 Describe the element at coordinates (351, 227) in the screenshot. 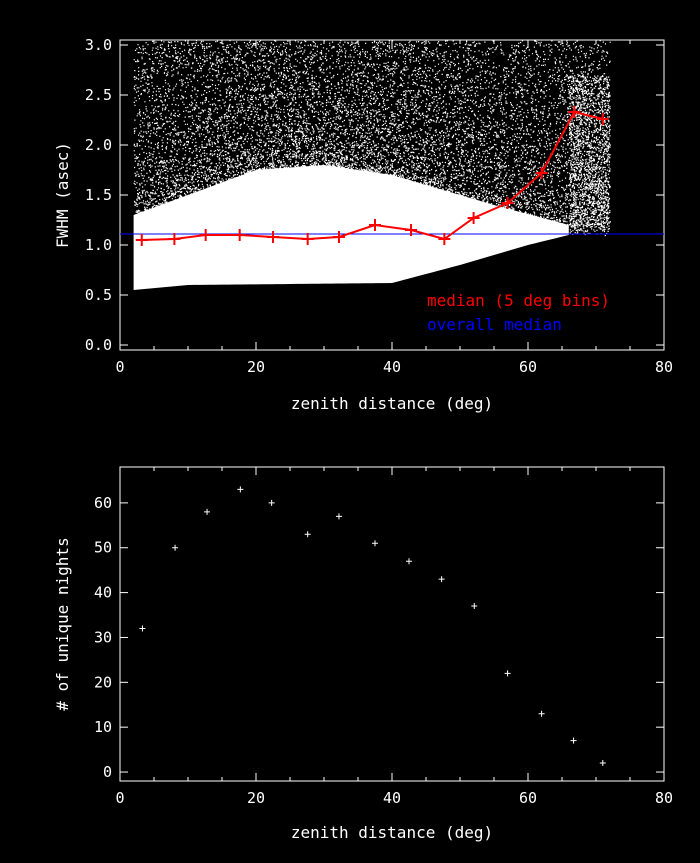

I see `fwhm-scatter-core` at that location.